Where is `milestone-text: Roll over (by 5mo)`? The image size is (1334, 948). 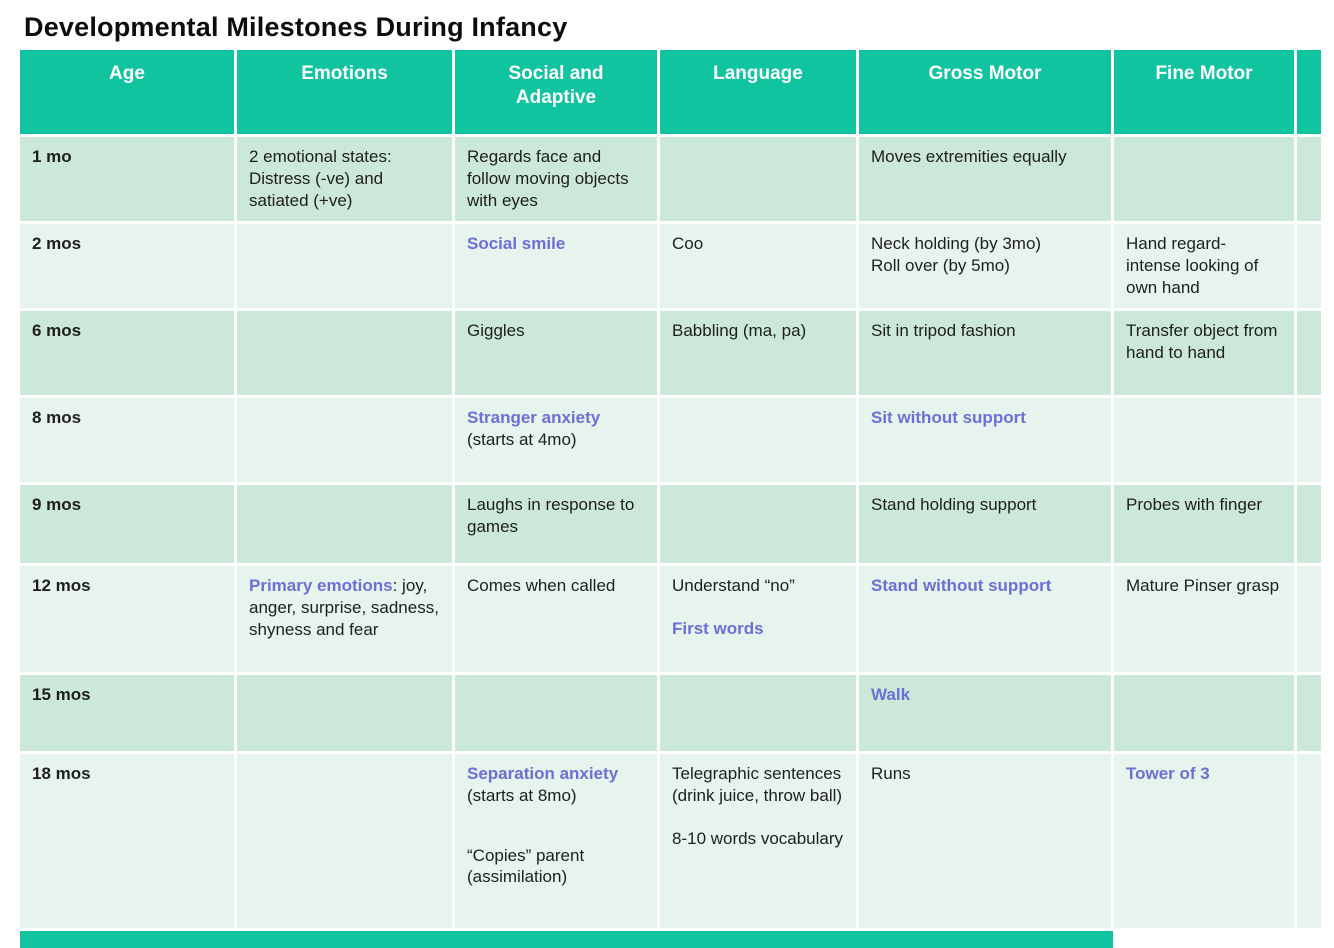 milestone-text: Roll over (by 5mo) is located at coordinates (940, 265).